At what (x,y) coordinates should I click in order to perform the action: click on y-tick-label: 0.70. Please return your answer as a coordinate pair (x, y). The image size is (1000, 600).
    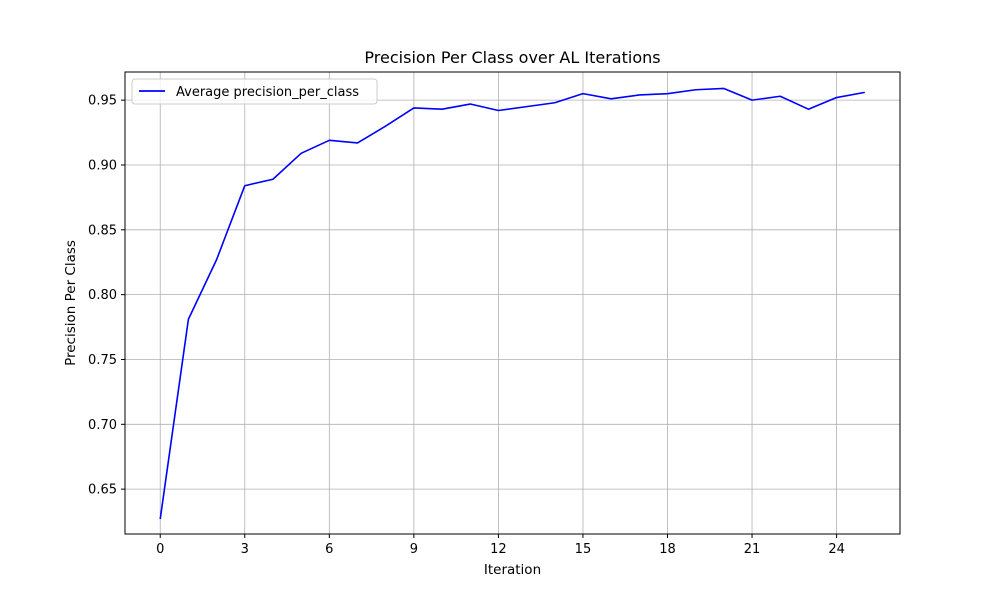
    Looking at the image, I should click on (102, 425).